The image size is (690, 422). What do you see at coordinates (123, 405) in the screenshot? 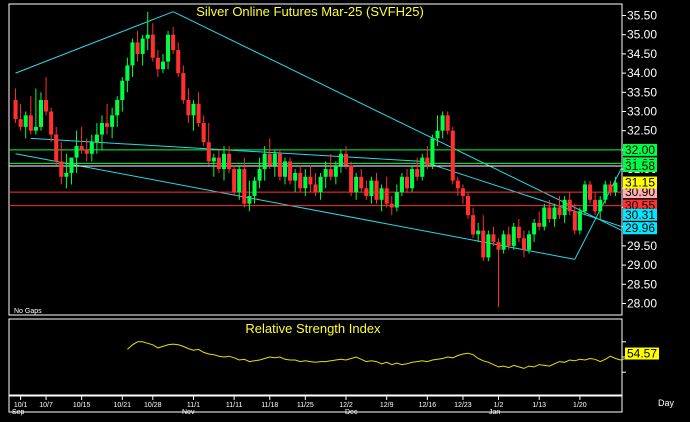
I see `date-tick-label: 10/21` at bounding box center [123, 405].